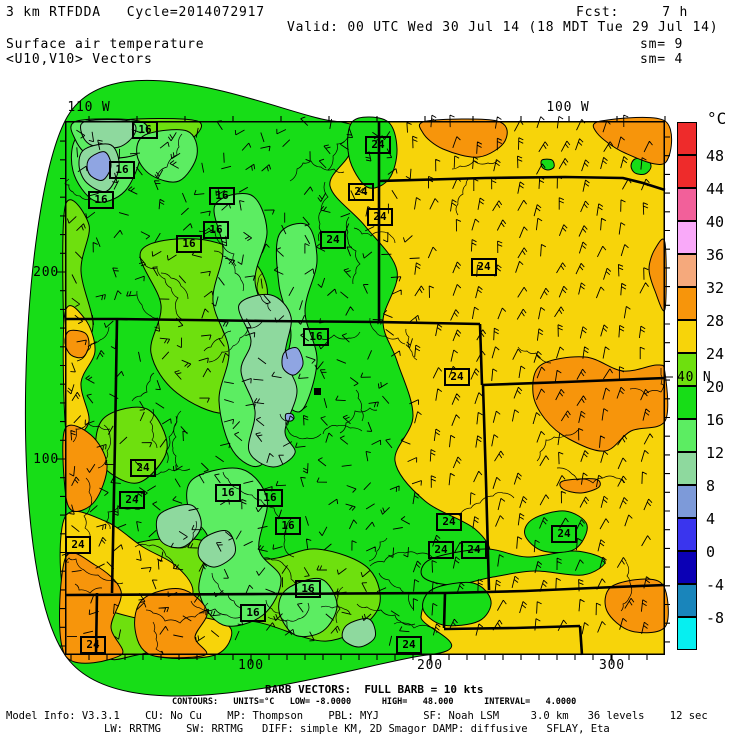 This screenshot has width=740, height=740. Describe the element at coordinates (101, 200) in the screenshot. I see `contour-label-16-2: 16` at that location.